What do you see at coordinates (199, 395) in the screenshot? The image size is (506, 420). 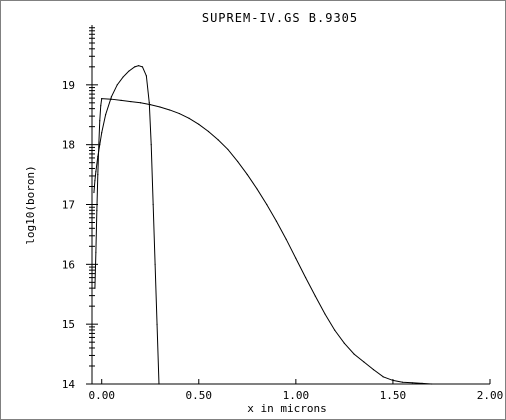 I see `x-tick-label: 0.50` at bounding box center [199, 395].